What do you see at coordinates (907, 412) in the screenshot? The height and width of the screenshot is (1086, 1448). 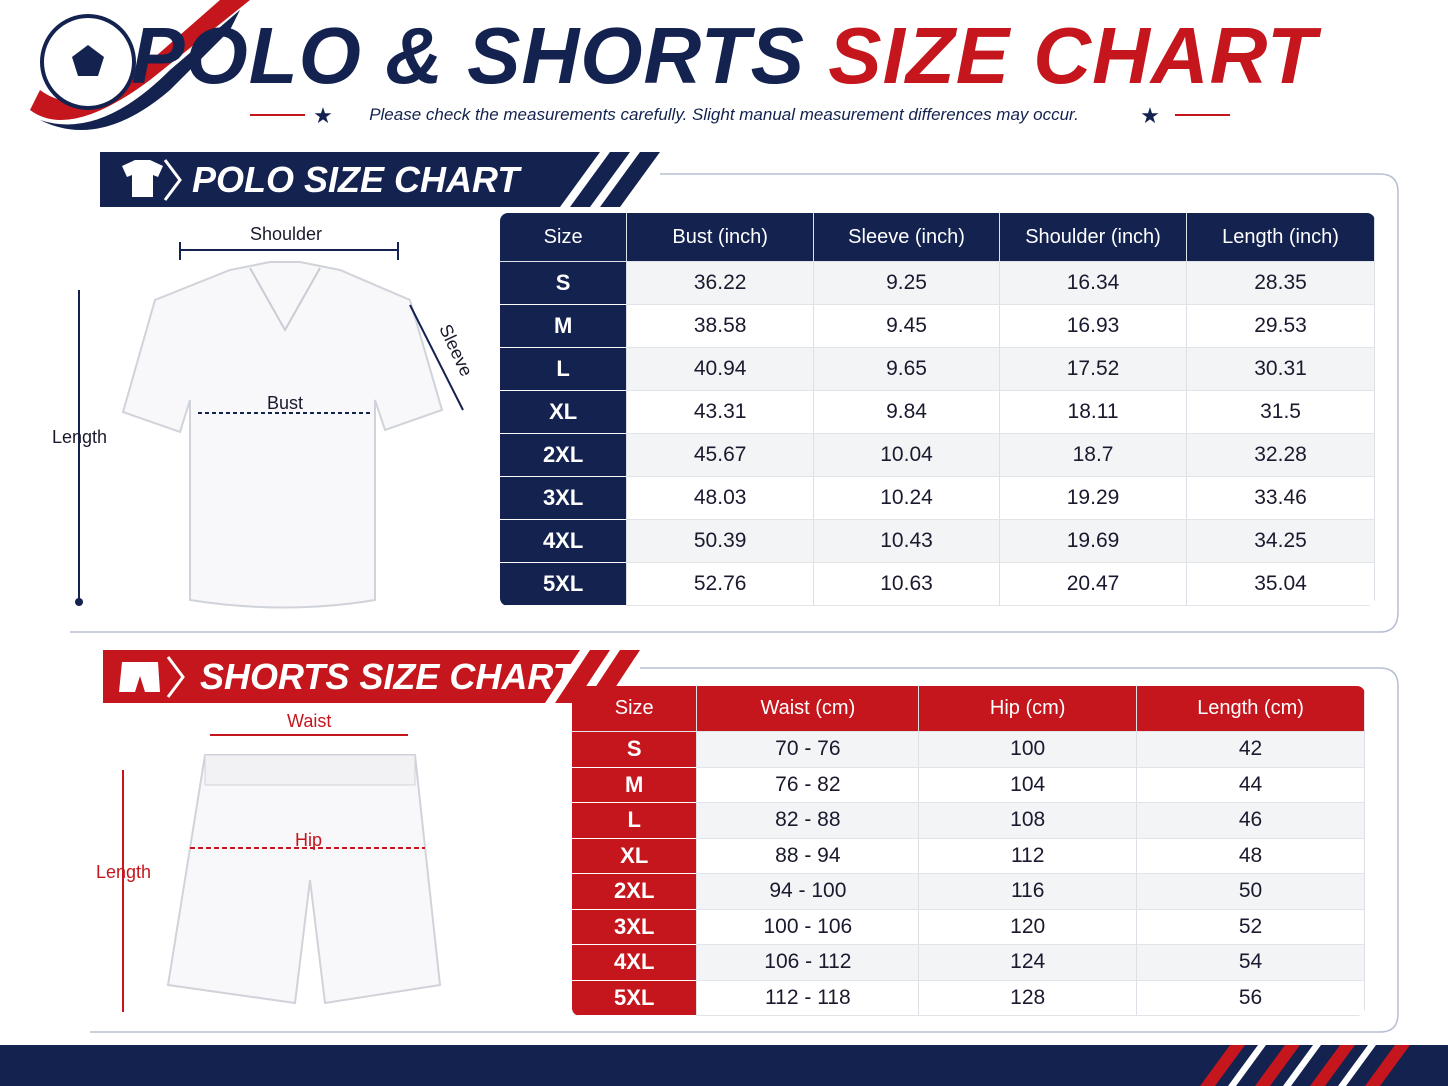 I see `value-cell: 9.84` at bounding box center [907, 412].